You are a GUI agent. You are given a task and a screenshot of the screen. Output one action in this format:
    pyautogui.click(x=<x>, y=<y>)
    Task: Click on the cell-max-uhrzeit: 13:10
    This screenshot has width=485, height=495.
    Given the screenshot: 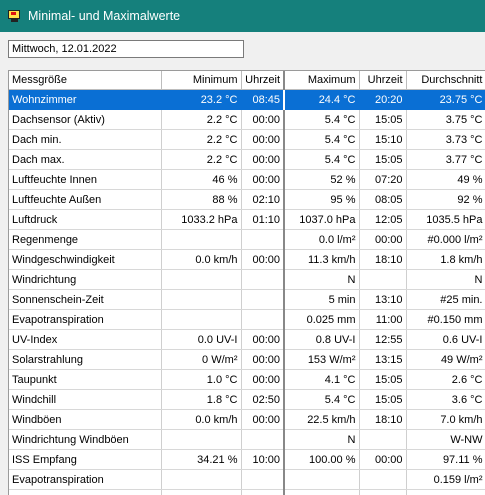 What is the action you would take?
    pyautogui.click(x=383, y=299)
    